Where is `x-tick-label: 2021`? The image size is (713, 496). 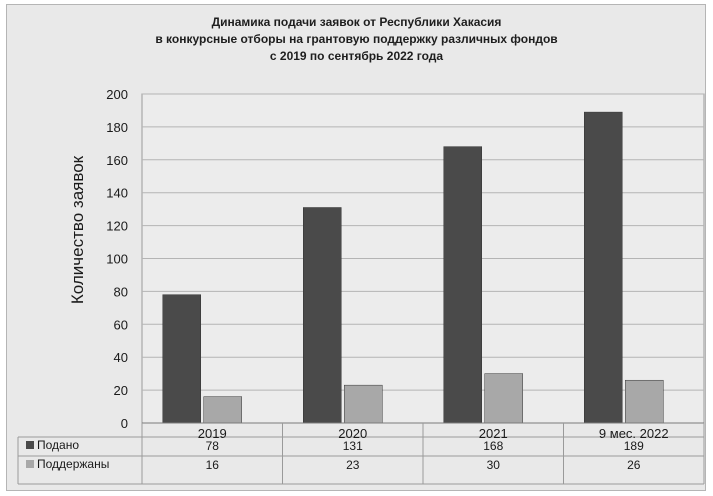 x-tick-label: 2021 is located at coordinates (493, 433).